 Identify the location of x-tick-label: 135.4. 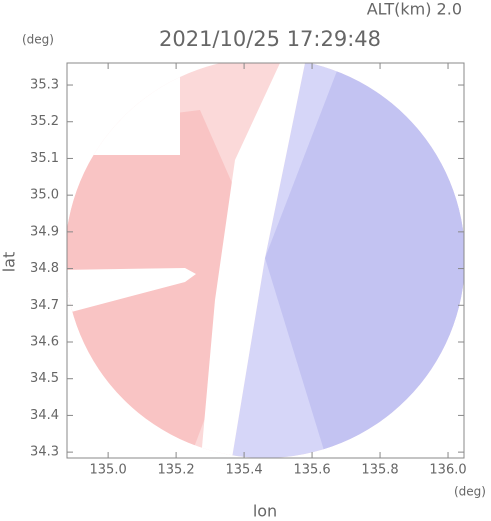
(243, 470).